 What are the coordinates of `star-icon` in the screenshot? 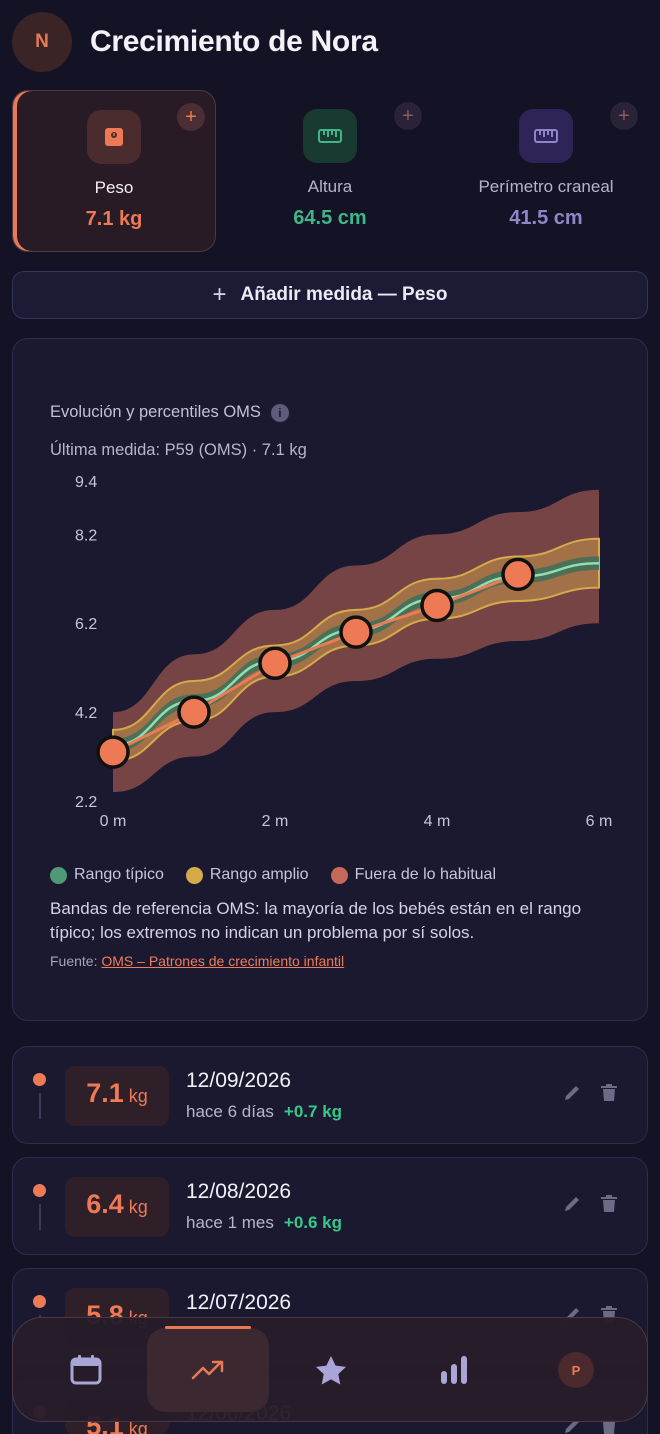 It's located at (331, 1370).